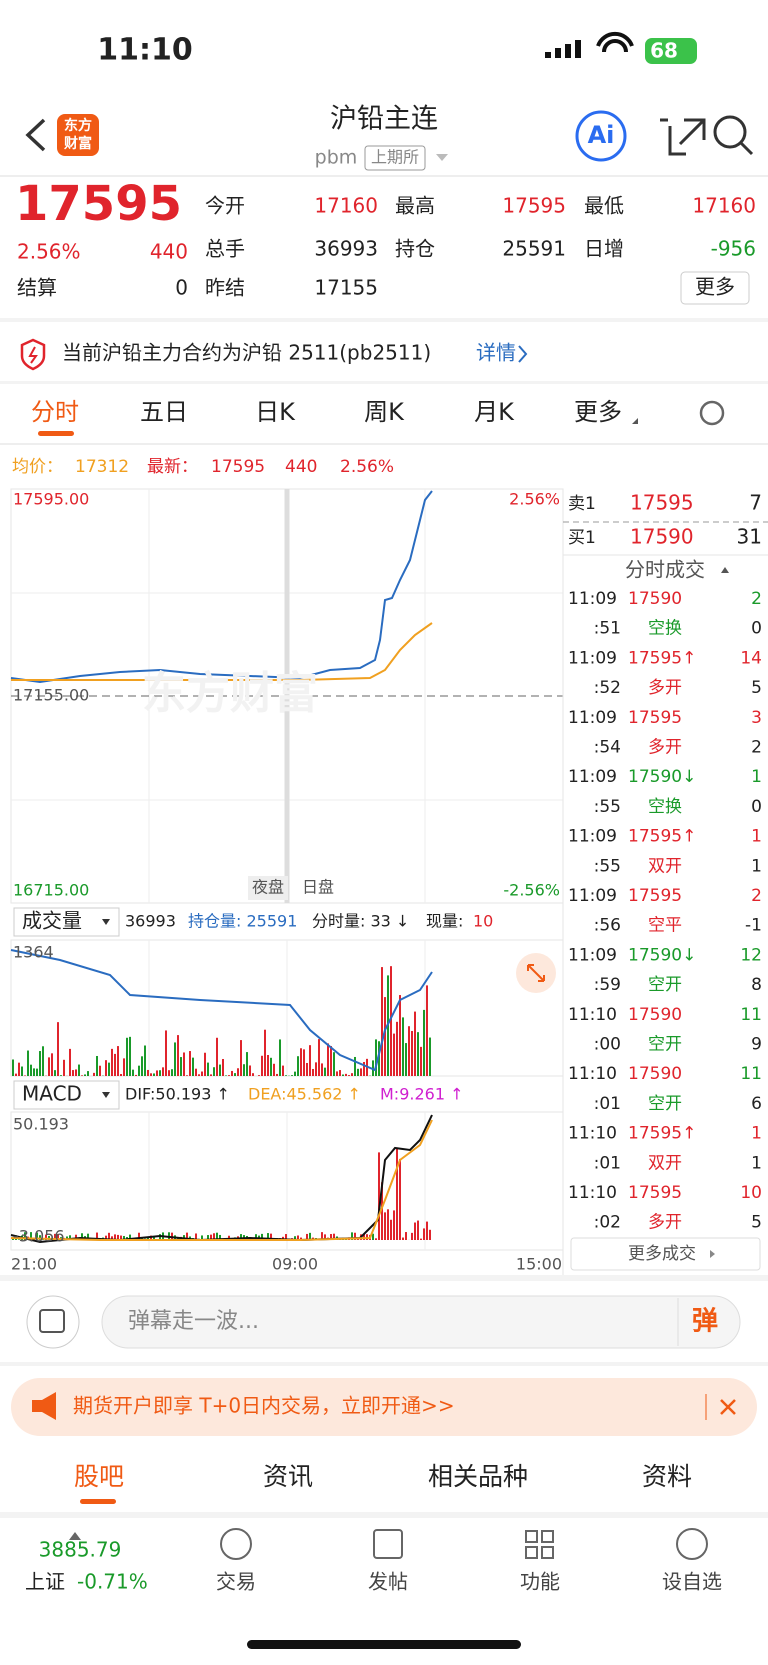 Image resolution: width=768 pixels, height=1665 pixels. What do you see at coordinates (662, 777) in the screenshot?
I see `trade-price: 17590↓` at bounding box center [662, 777].